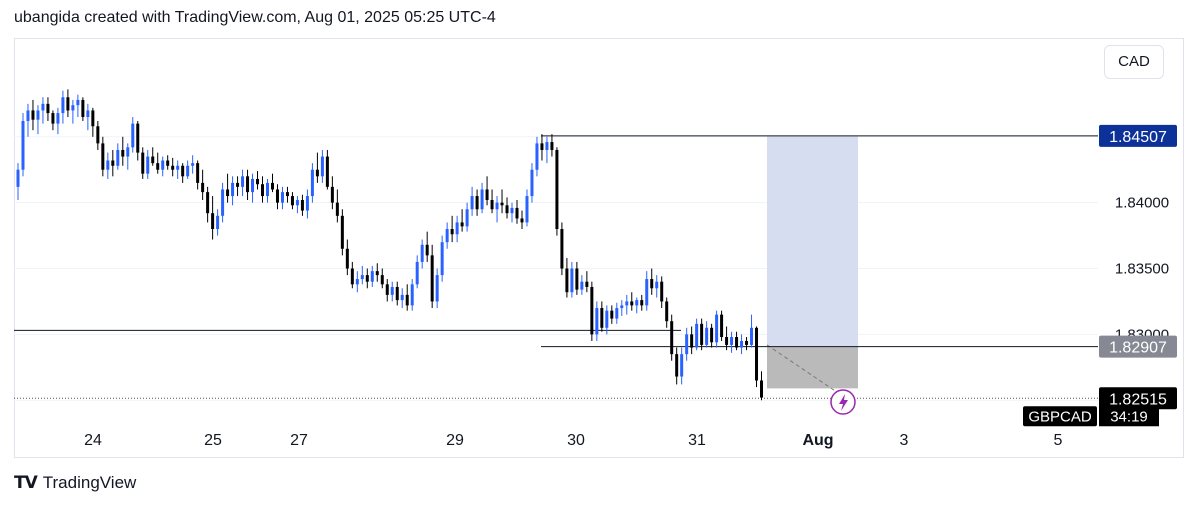 This screenshot has width=1199, height=507. What do you see at coordinates (89, 482) in the screenshot?
I see `footer-brand: TradingView` at bounding box center [89, 482].